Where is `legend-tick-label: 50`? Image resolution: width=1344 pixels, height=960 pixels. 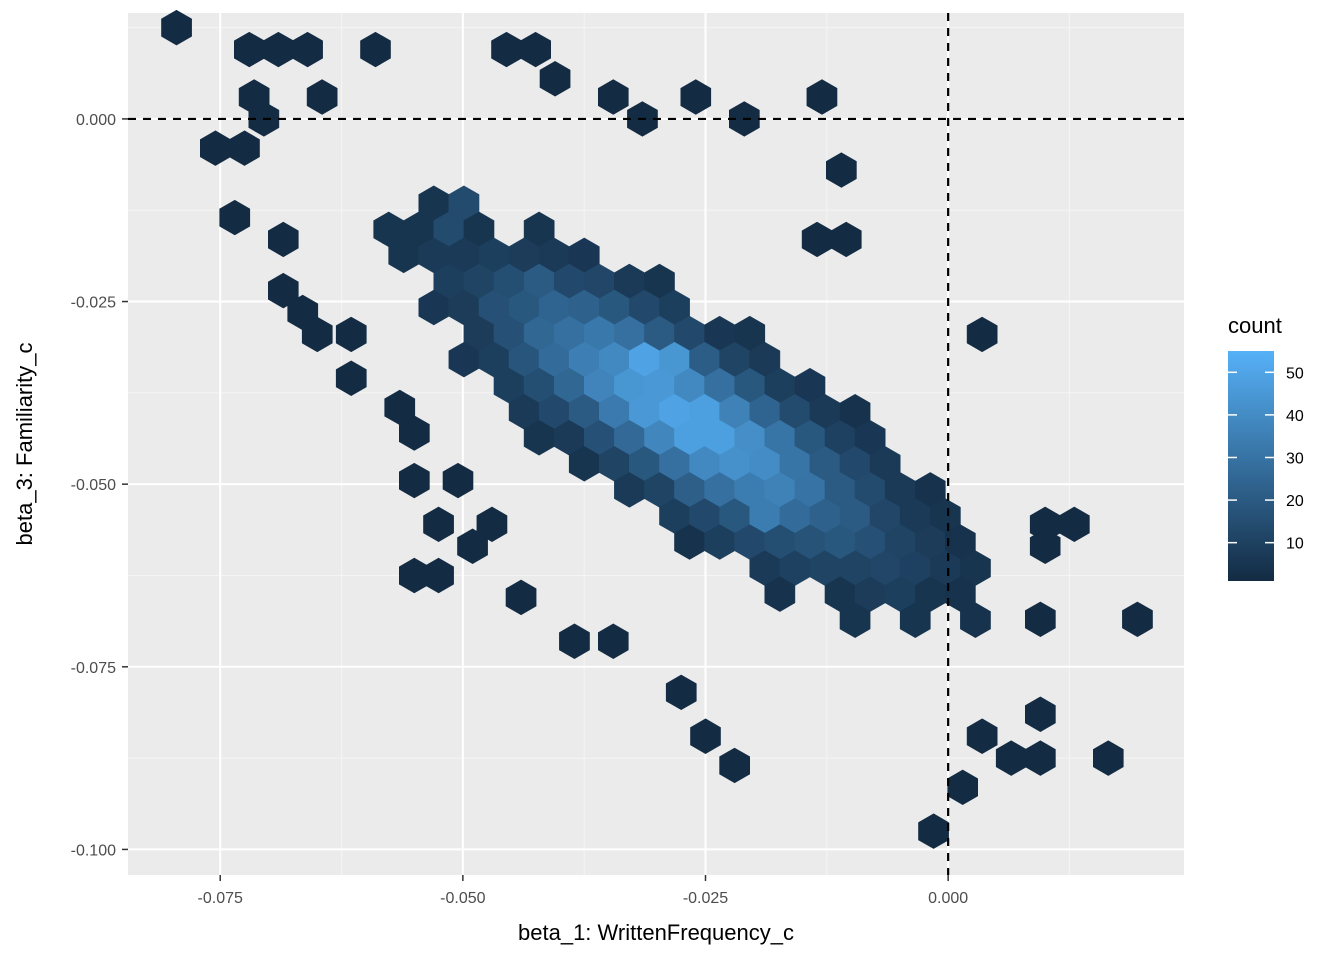 legend-tick-label: 50 is located at coordinates (1295, 373).